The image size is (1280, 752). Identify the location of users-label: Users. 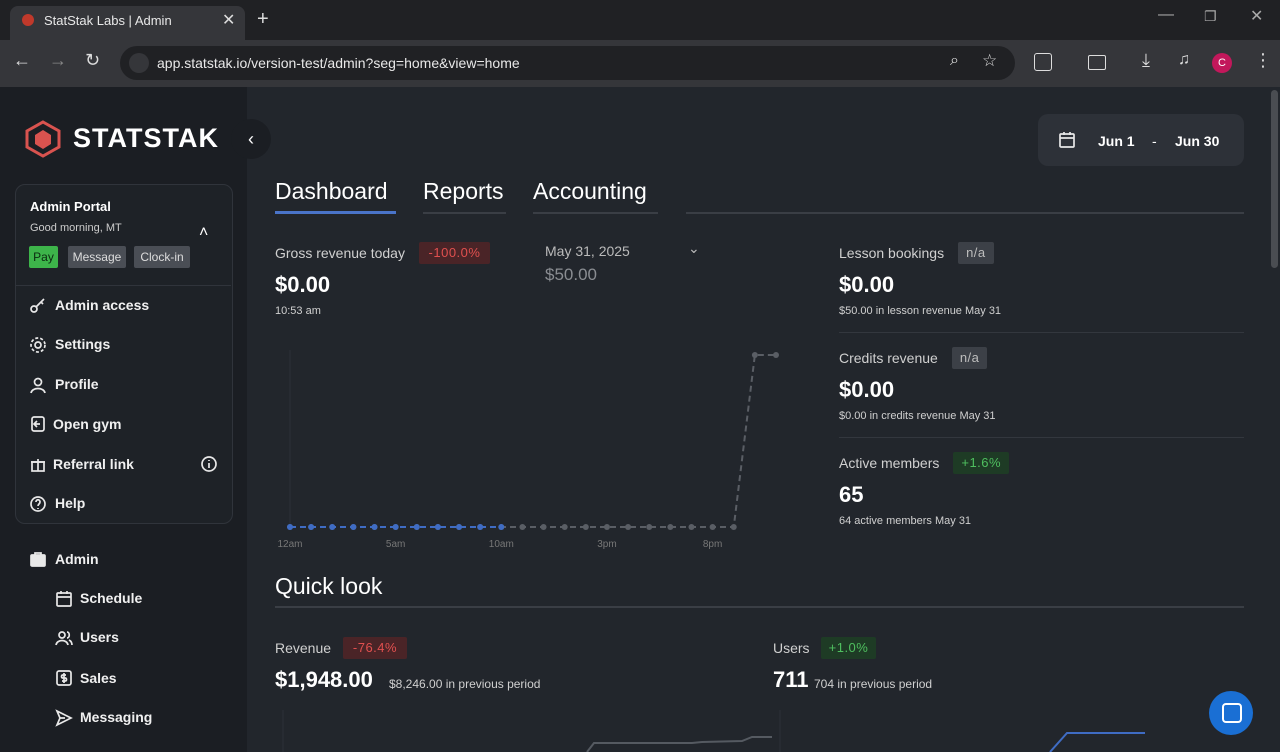
(791, 648).